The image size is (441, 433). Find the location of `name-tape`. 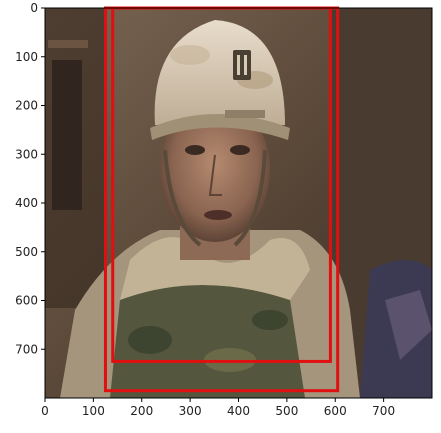

name-tape is located at coordinates (245, 114).